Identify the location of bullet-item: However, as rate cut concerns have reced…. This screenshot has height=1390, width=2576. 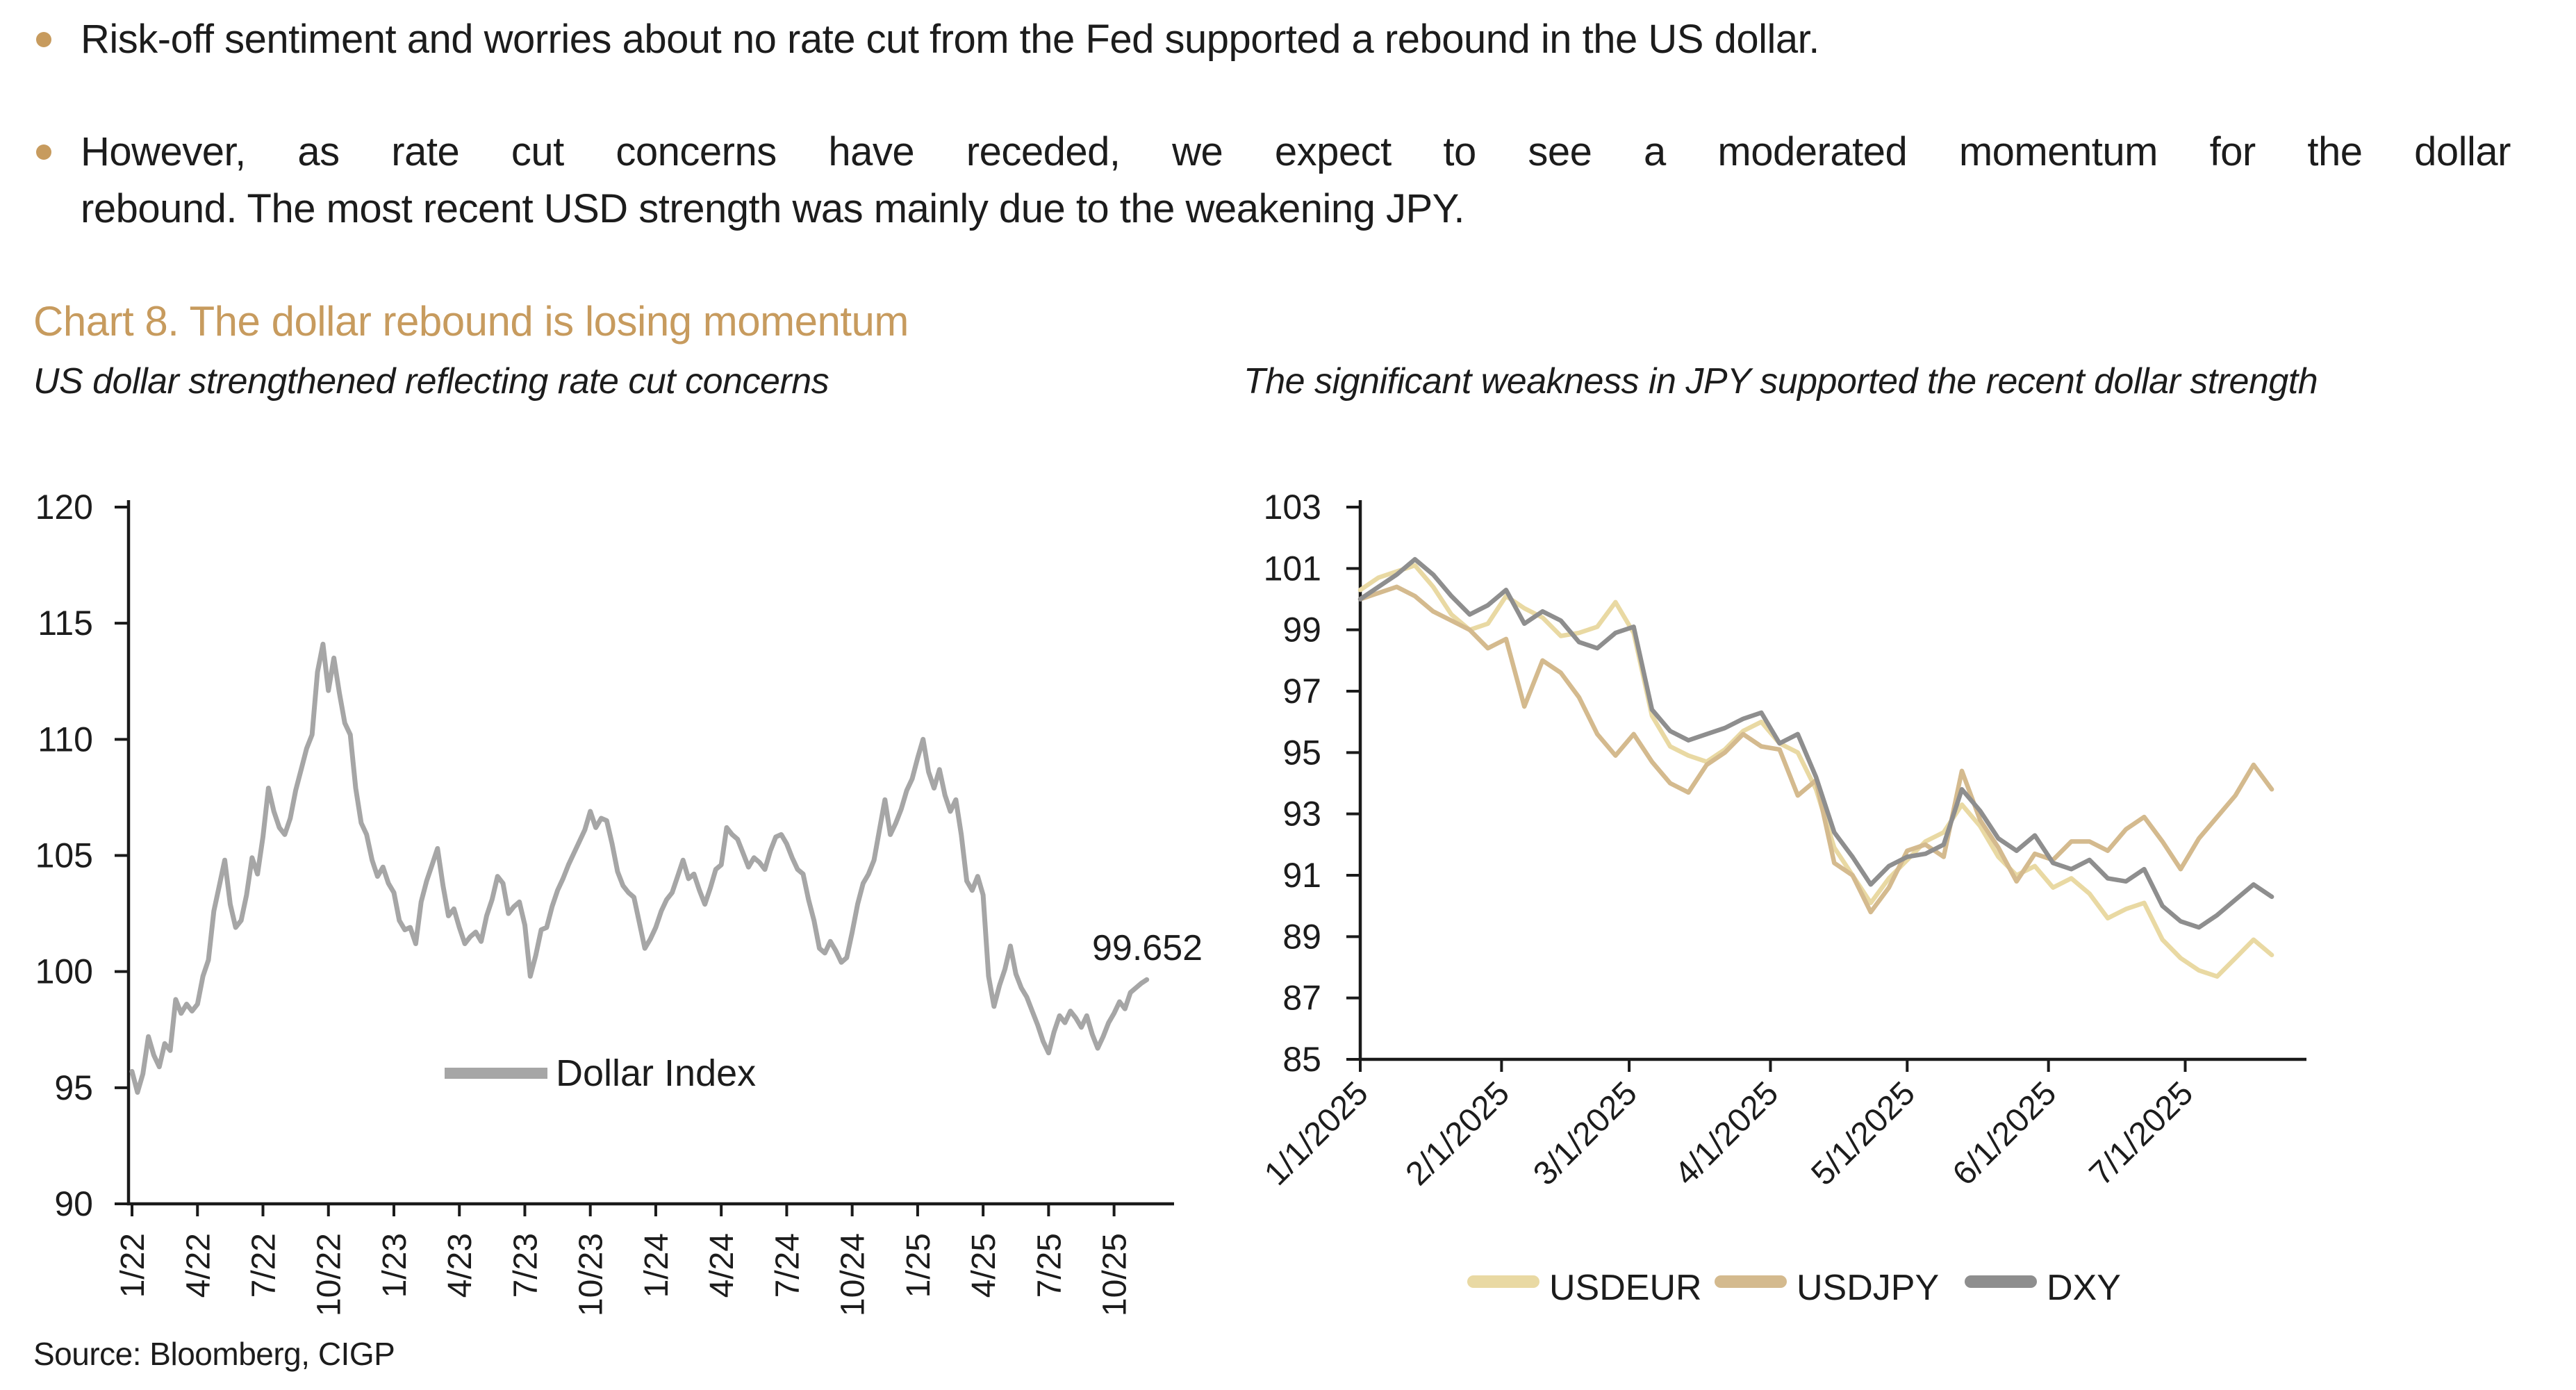
(1274, 181).